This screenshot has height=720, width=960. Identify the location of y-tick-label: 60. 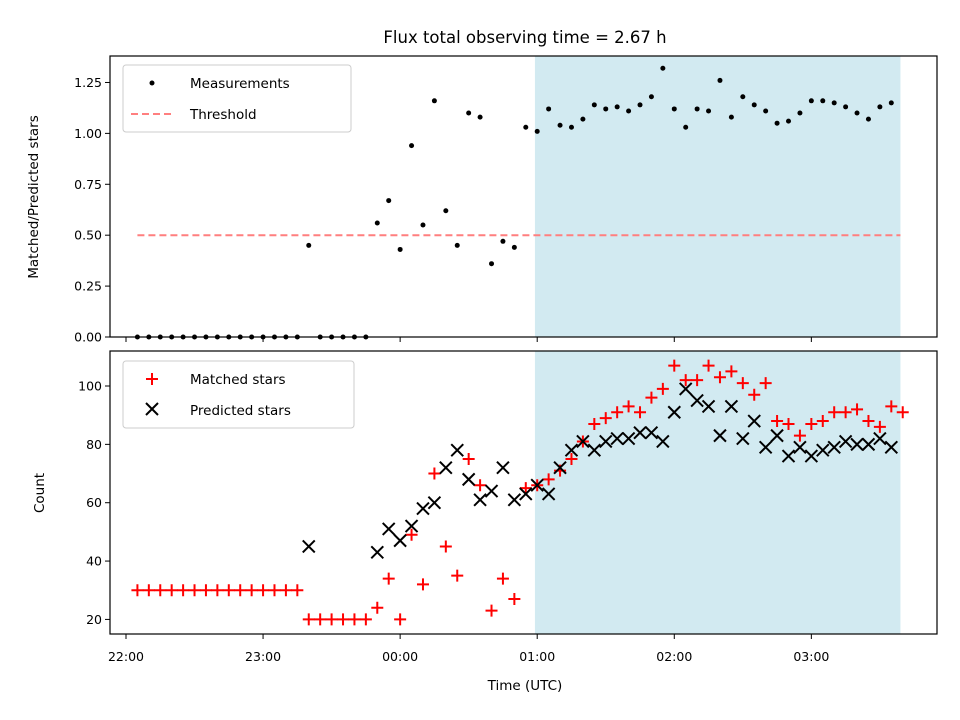
(94, 502).